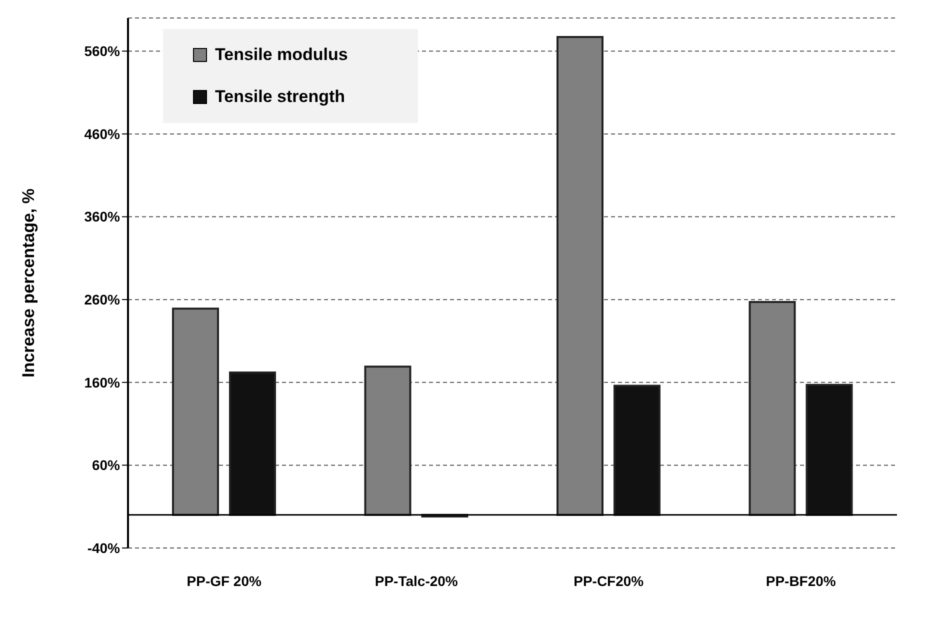 The width and height of the screenshot is (925, 626). I want to click on legend-label: Tensile modulus, so click(281, 55).